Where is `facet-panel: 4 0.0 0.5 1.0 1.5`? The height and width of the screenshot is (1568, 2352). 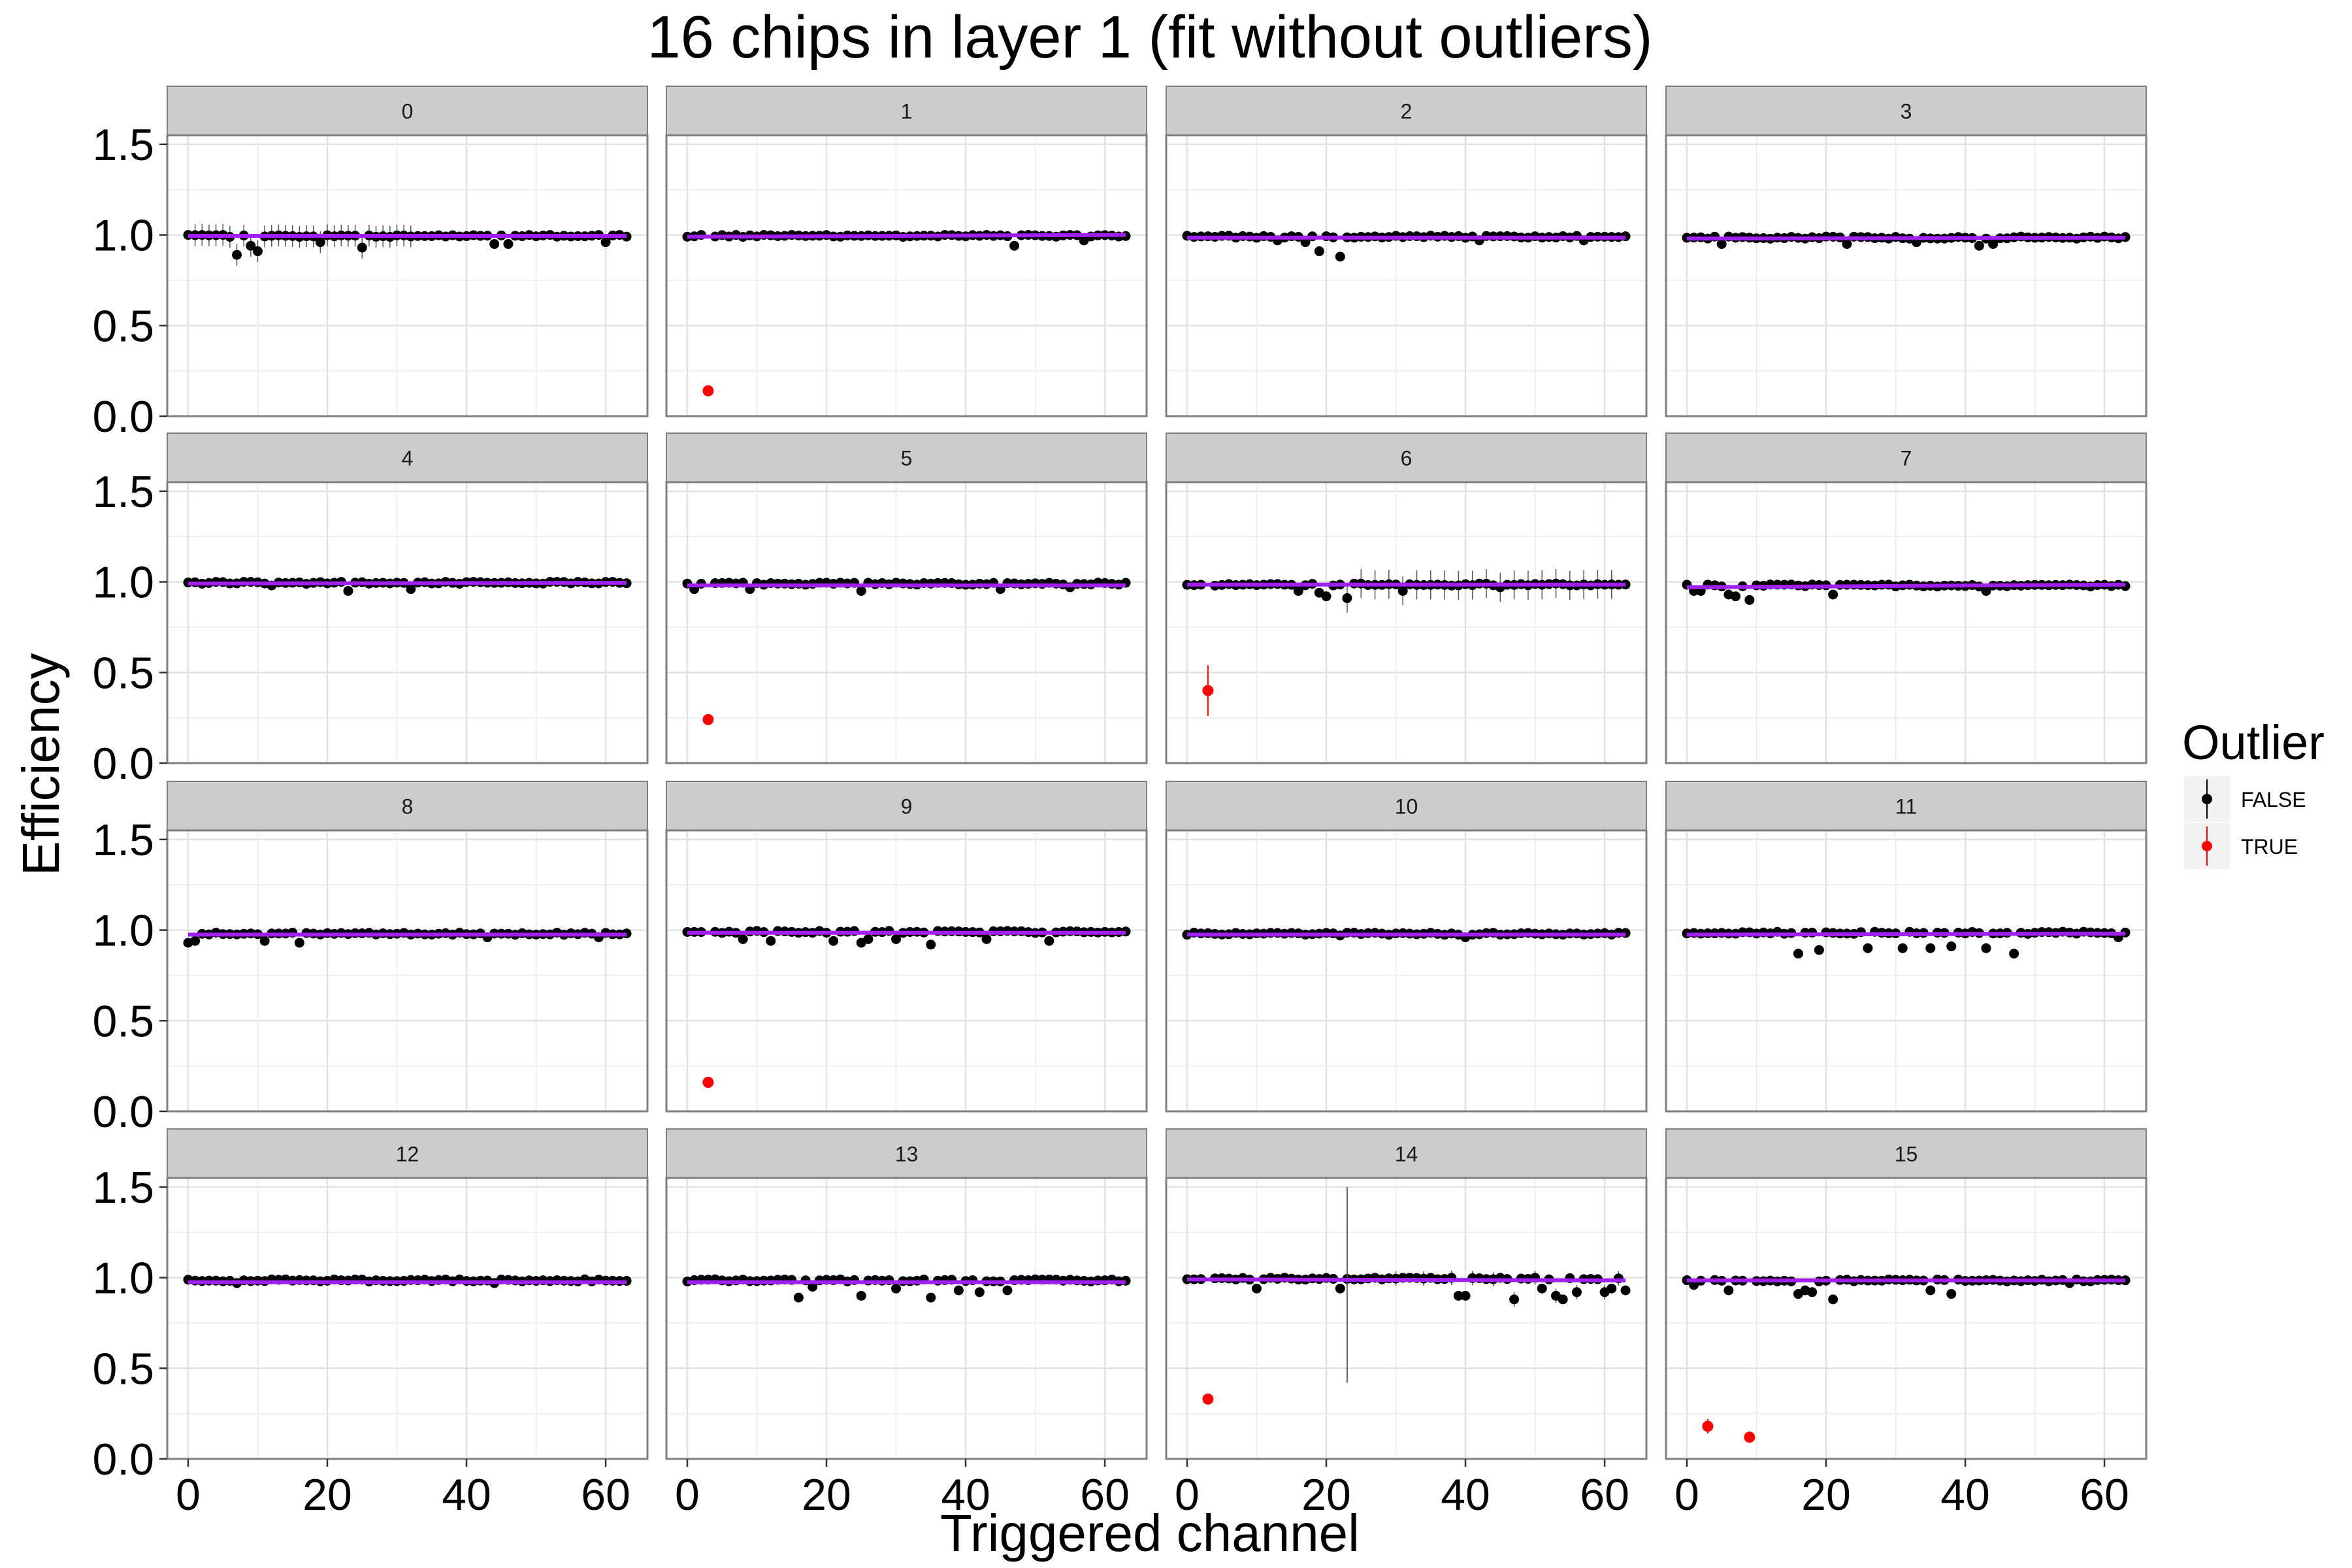
facet-panel: 4 0.0 0.5 1.0 1.5 is located at coordinates (370, 611).